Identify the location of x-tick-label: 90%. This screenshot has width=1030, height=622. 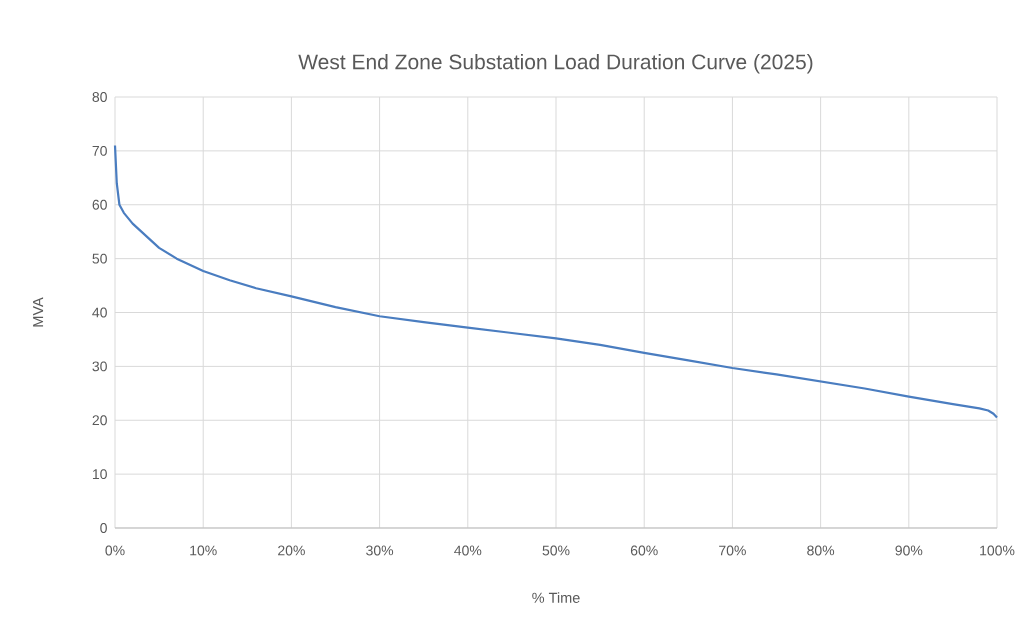
(909, 550).